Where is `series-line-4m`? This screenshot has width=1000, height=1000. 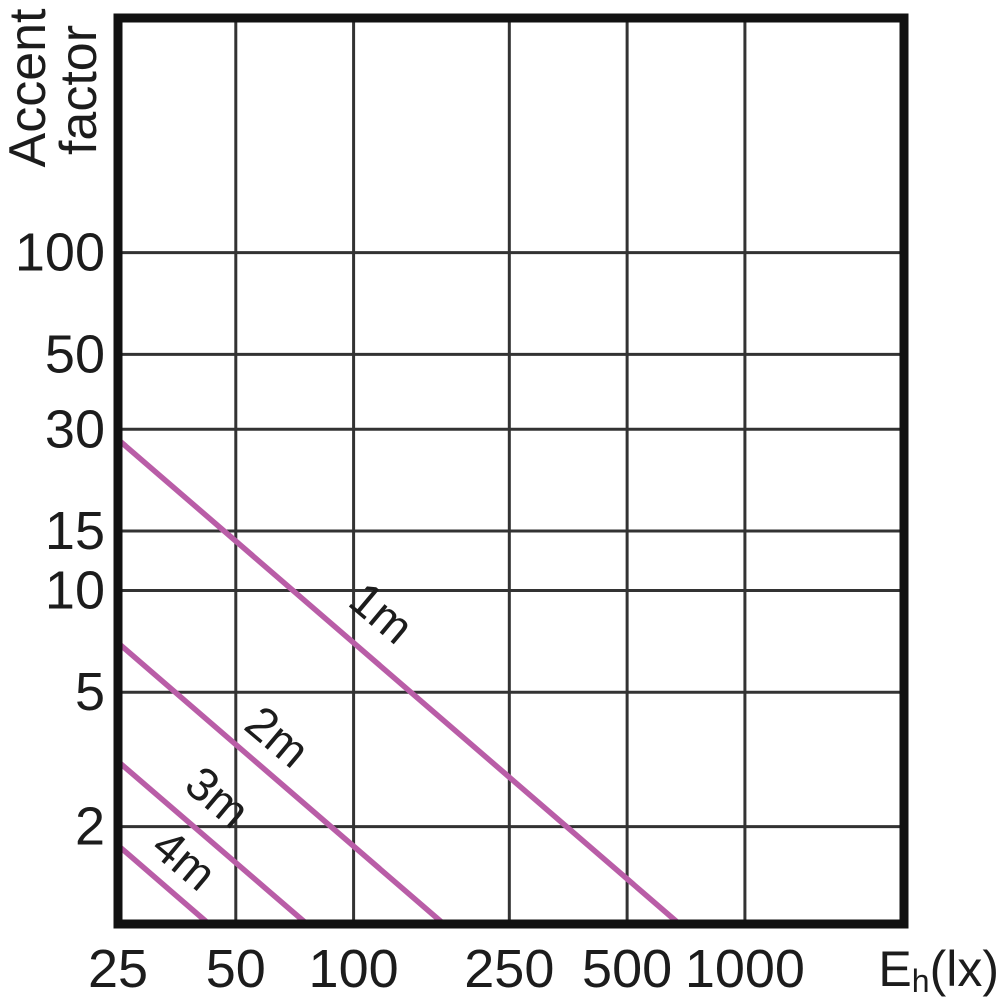
series-line-4m is located at coordinates (163, 885).